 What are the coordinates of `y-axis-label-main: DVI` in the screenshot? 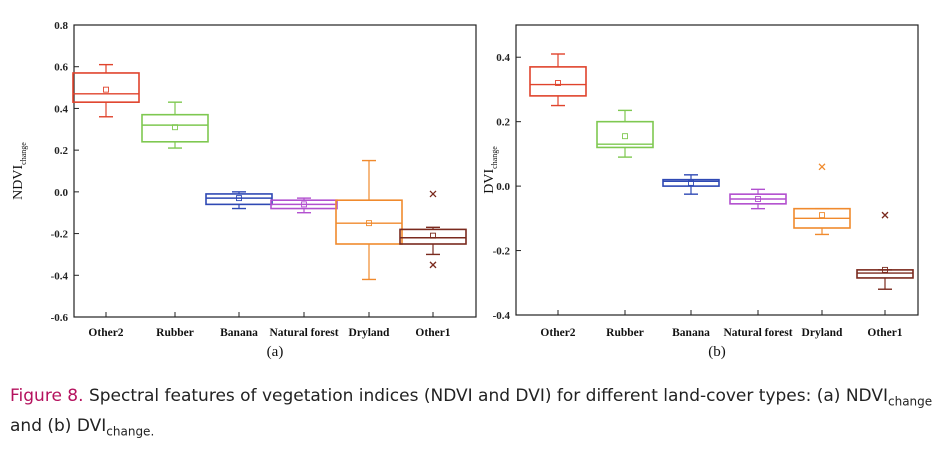 It's located at (489, 181).